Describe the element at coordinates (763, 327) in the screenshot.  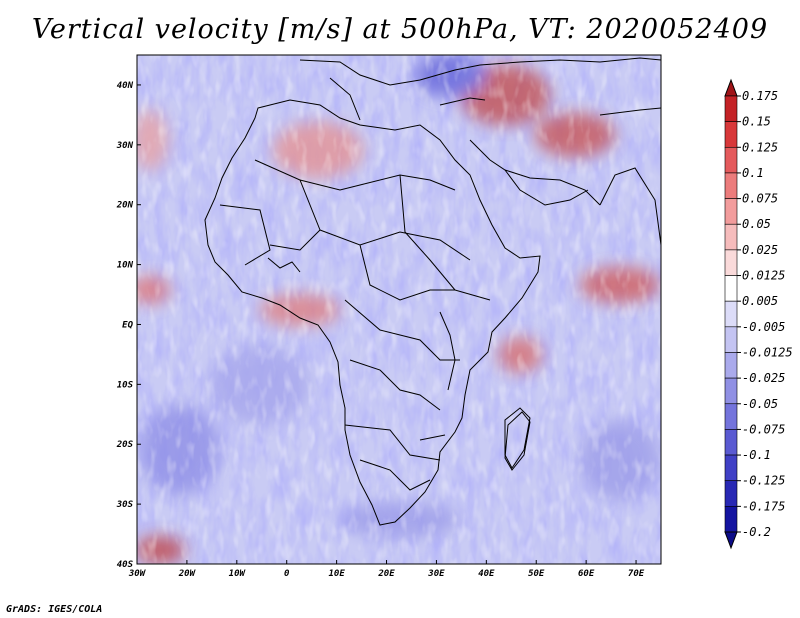
I see `colorbar-label: -0.005` at that location.